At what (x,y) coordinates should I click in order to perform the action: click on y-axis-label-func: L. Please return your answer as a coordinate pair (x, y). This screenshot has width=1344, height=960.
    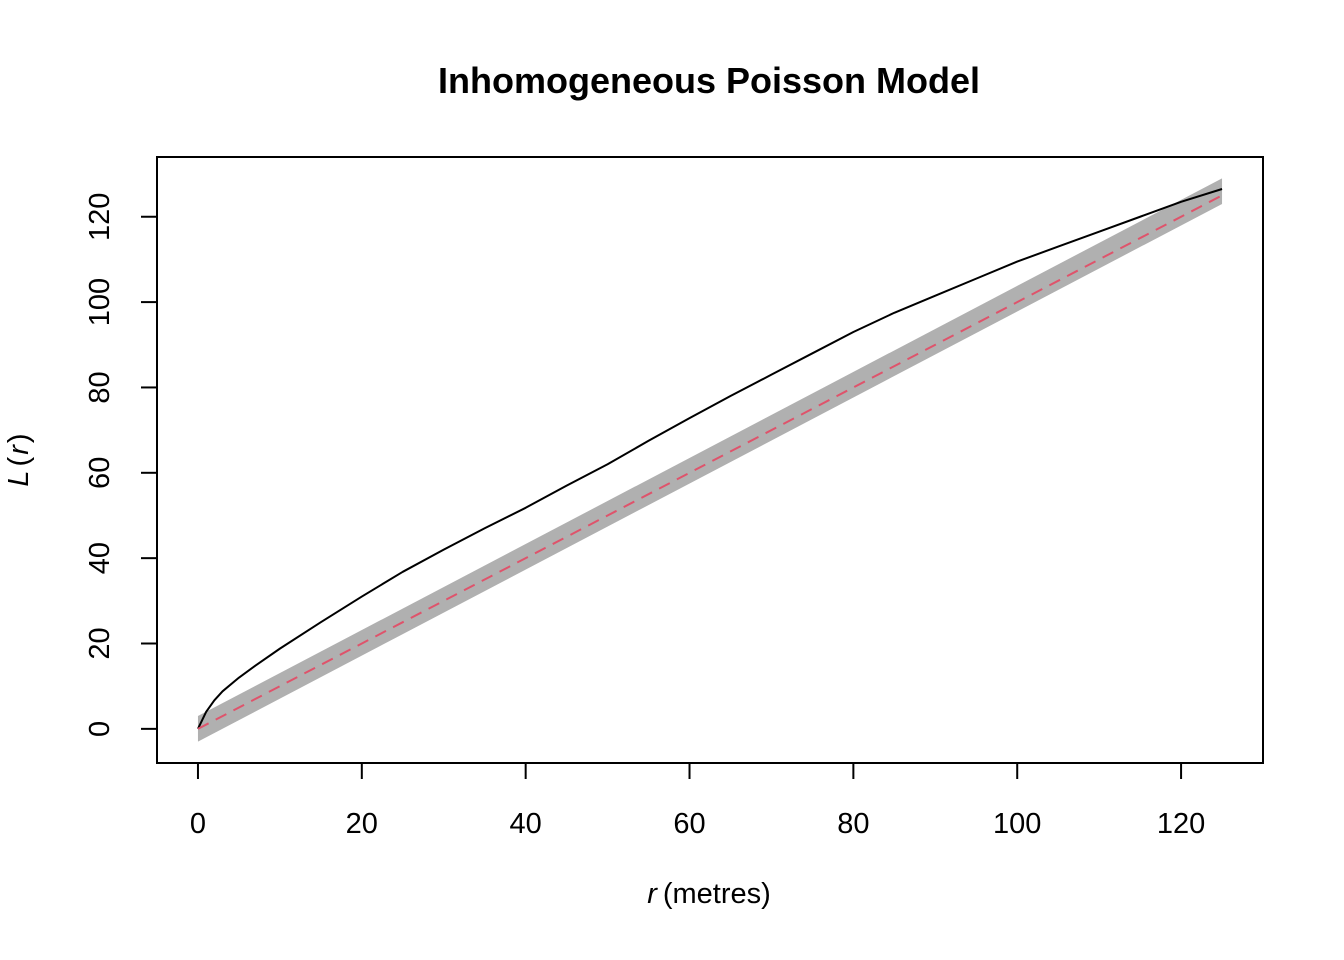
    Looking at the image, I should click on (19, 478).